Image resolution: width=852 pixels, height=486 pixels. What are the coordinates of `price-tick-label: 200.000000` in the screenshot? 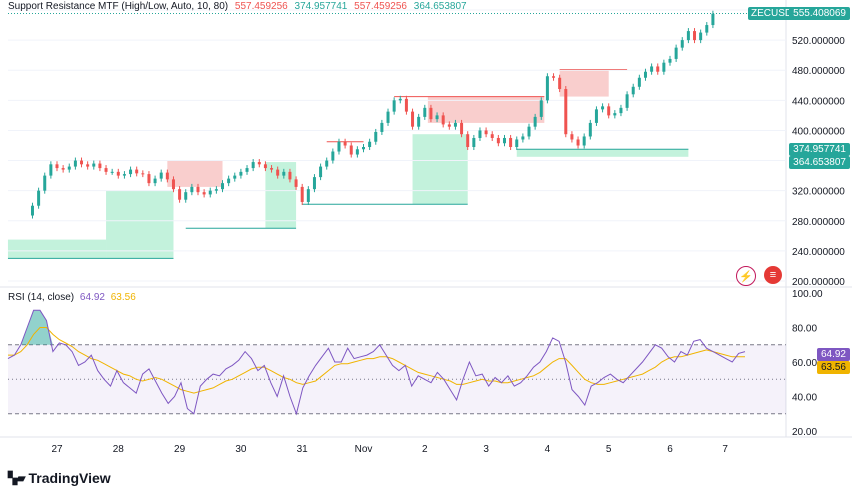 It's located at (818, 282).